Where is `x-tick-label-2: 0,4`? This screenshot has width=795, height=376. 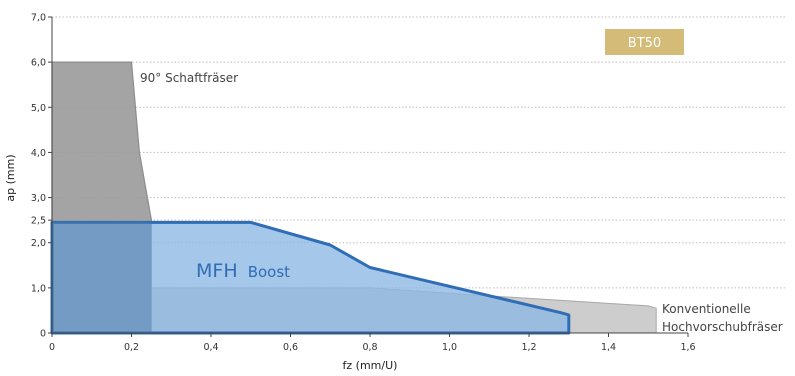 x-tick-label-2: 0,4 is located at coordinates (210, 347).